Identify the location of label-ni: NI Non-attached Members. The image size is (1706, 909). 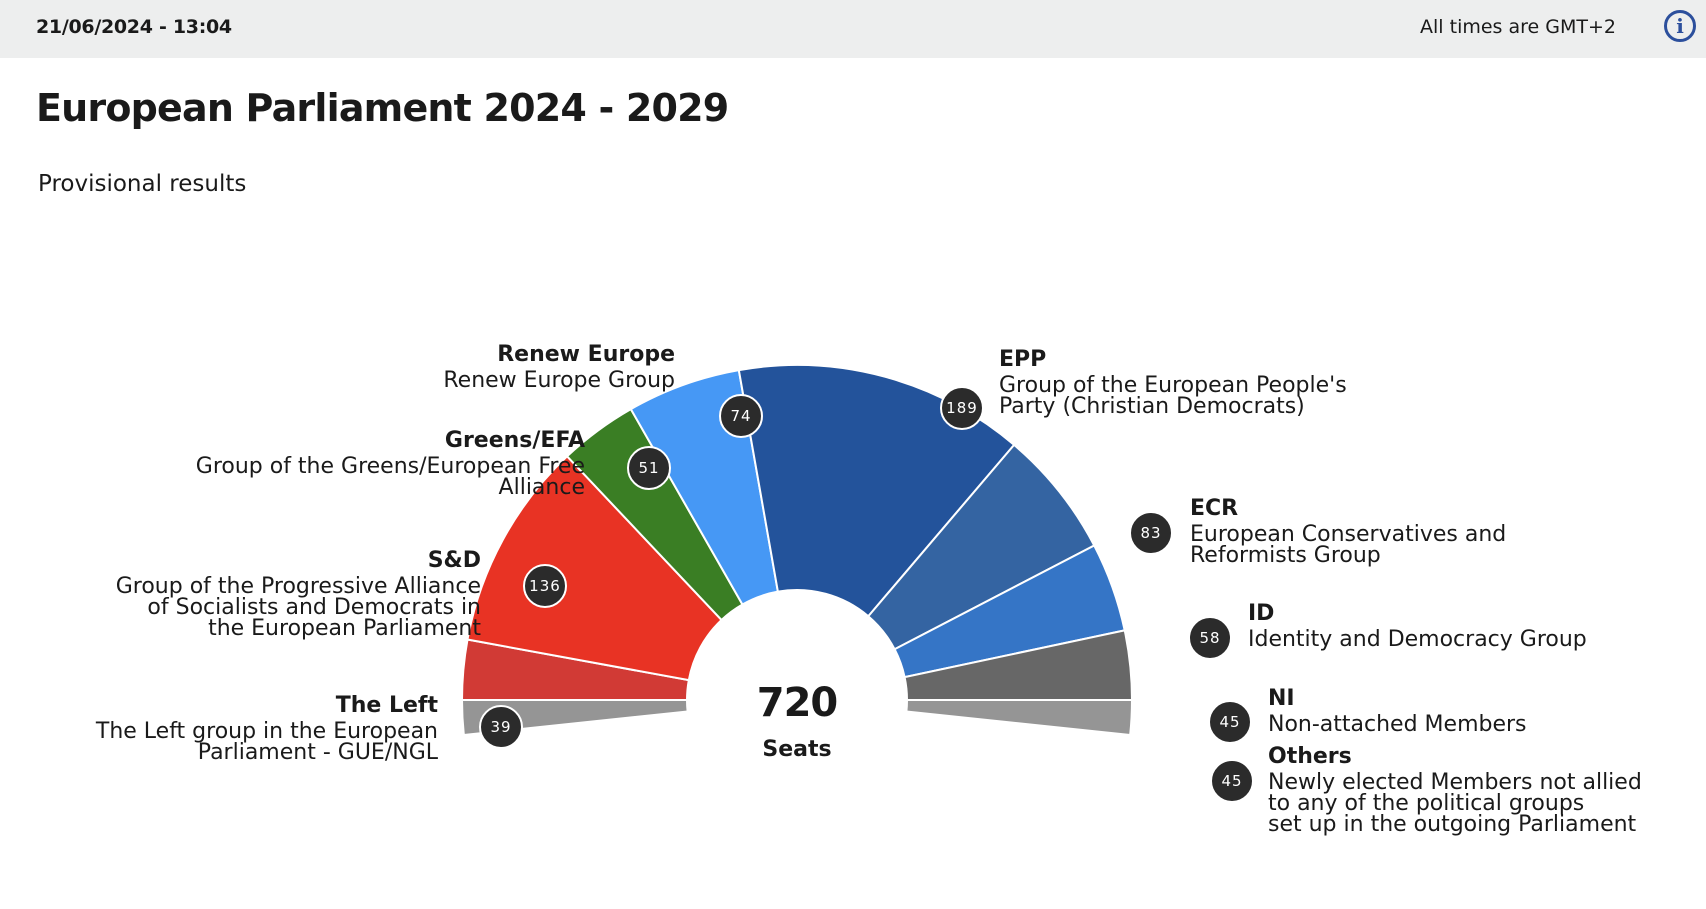
(1397, 711).